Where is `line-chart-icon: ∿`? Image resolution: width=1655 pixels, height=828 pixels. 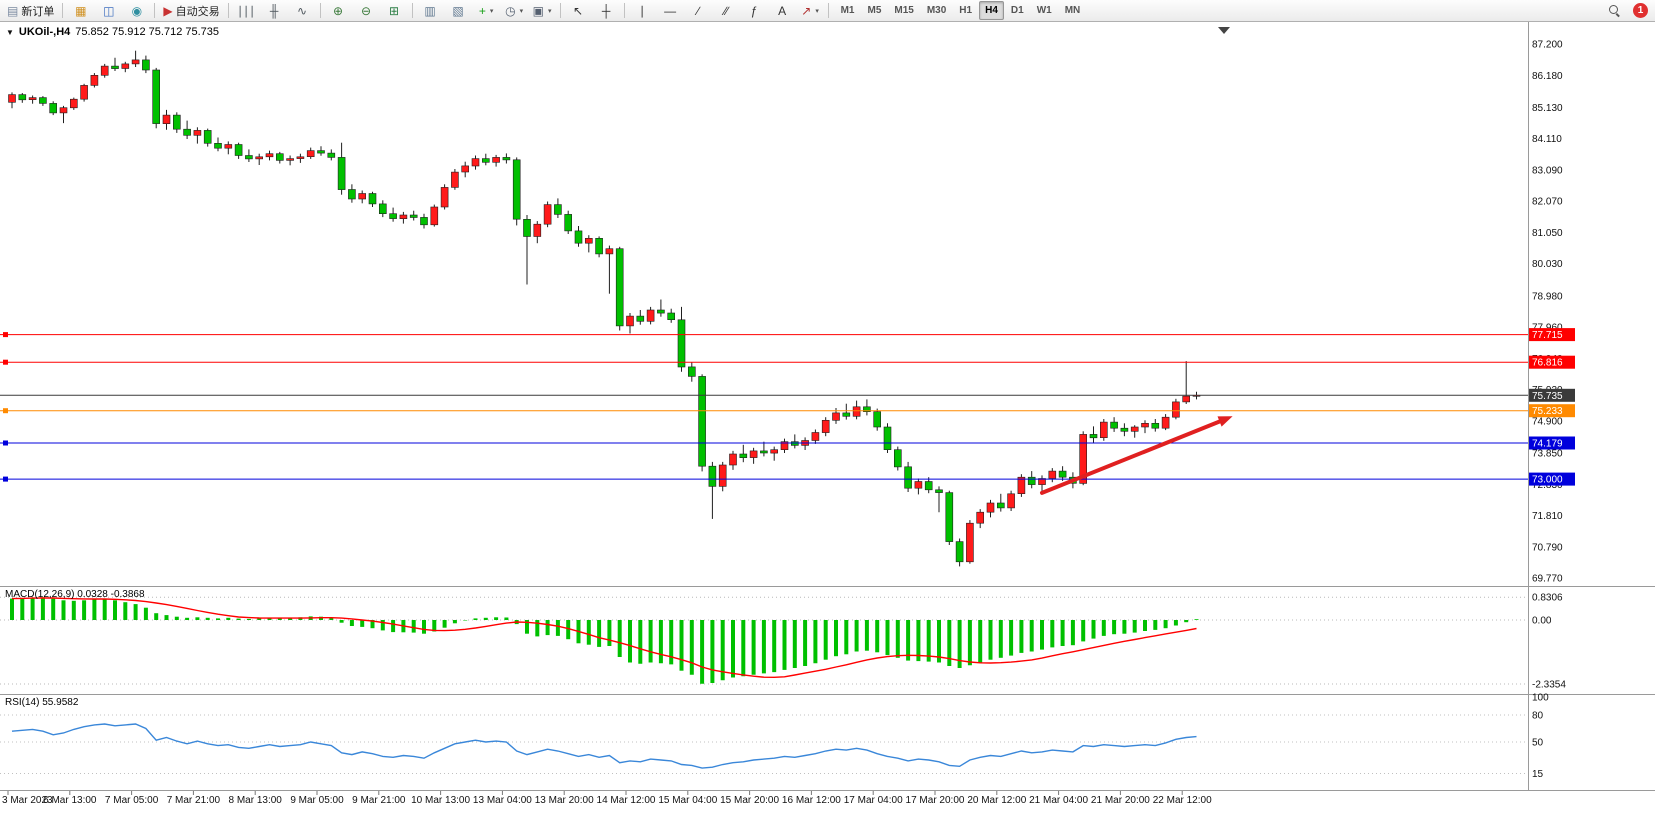
line-chart-icon: ∿ is located at coordinates (302, 10).